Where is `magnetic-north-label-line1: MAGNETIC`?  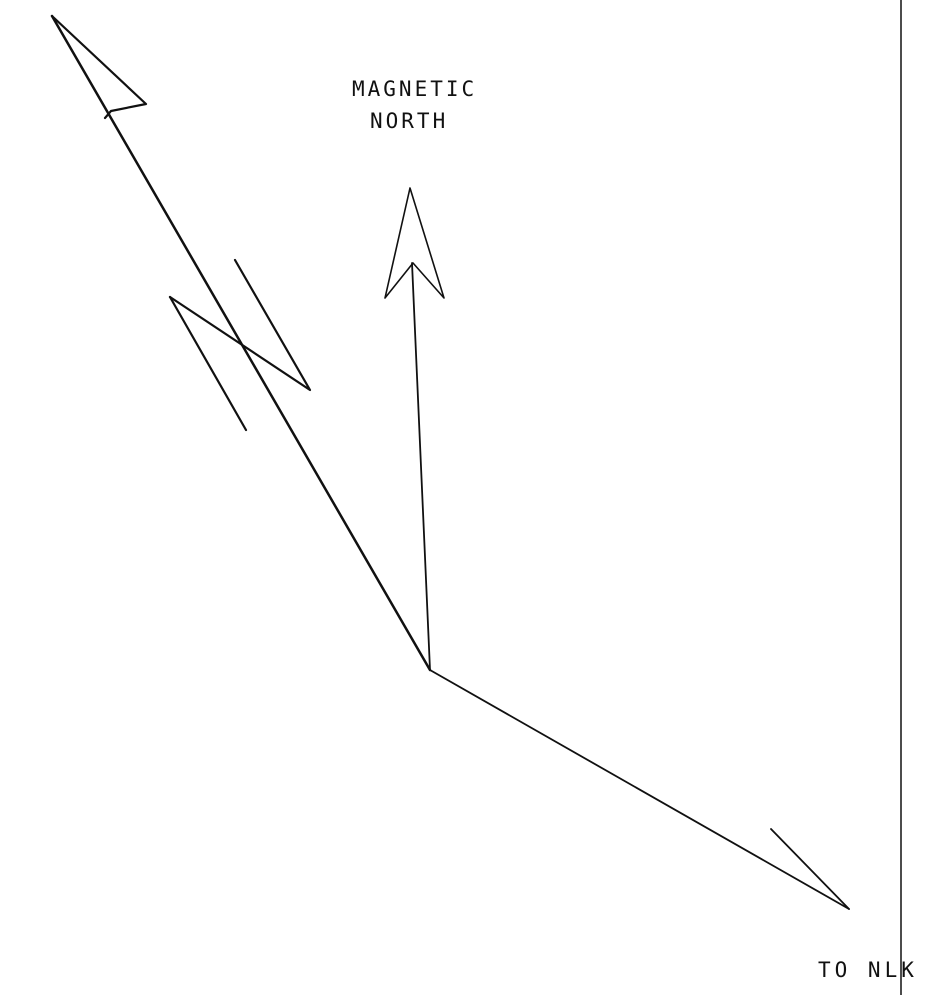 magnetic-north-label-line1: MAGNETIC is located at coordinates (415, 89).